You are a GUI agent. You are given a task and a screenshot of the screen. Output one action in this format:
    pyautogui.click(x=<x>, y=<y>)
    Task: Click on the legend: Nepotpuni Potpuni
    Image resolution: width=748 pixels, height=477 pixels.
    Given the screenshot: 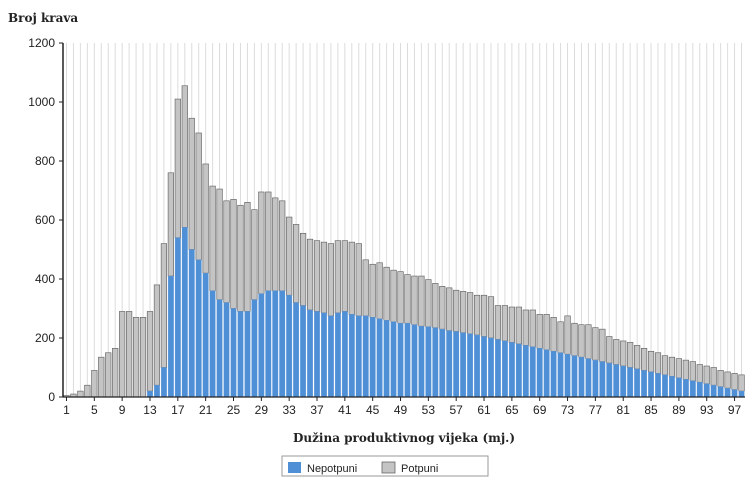 What is the action you would take?
    pyautogui.click(x=385, y=466)
    